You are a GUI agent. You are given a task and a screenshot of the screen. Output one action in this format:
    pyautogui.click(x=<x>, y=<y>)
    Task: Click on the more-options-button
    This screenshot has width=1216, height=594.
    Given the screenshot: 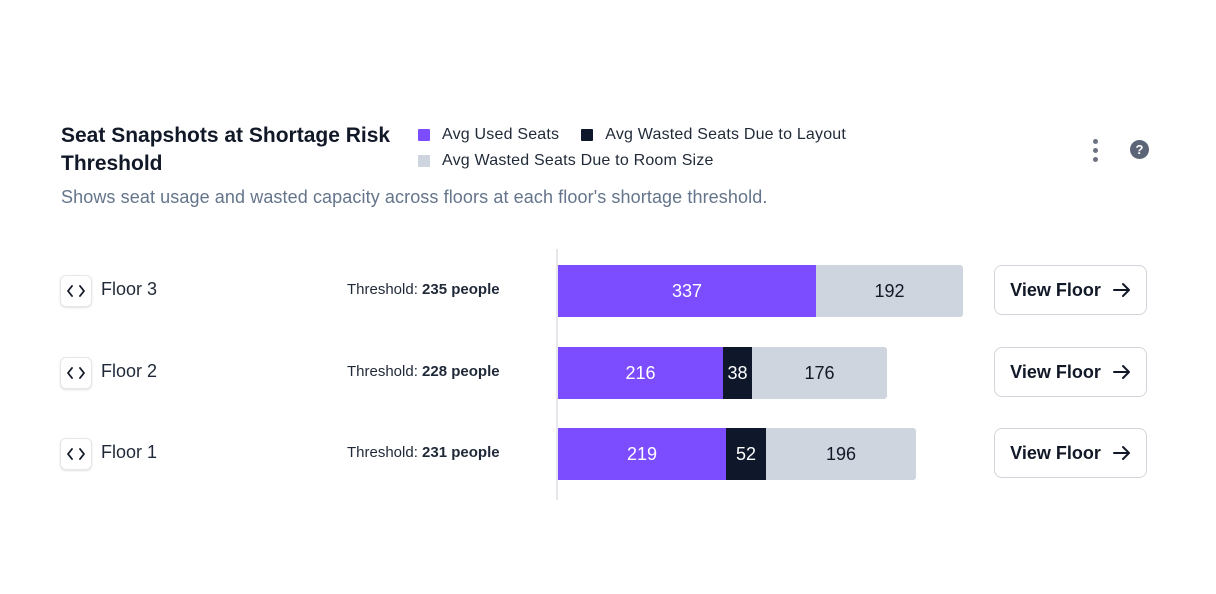 What is the action you would take?
    pyautogui.click(x=1095, y=150)
    